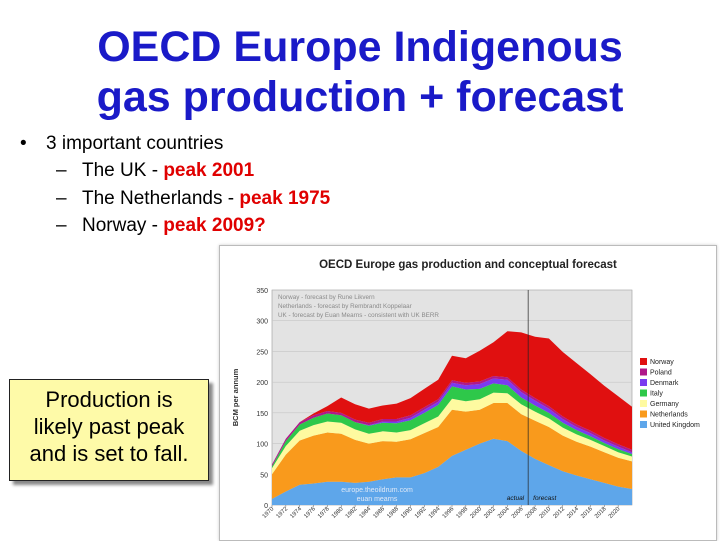 This screenshot has width=720, height=541. What do you see at coordinates (476, 513) in the screenshot?
I see `x-tick-label: 2000` at bounding box center [476, 513].